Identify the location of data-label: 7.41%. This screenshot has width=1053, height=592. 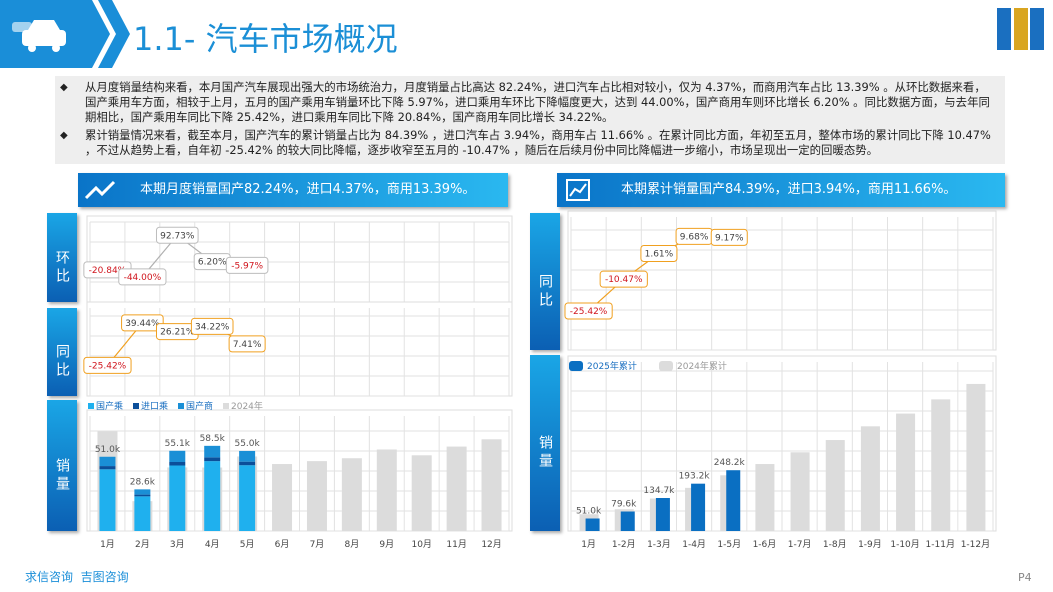
(247, 345).